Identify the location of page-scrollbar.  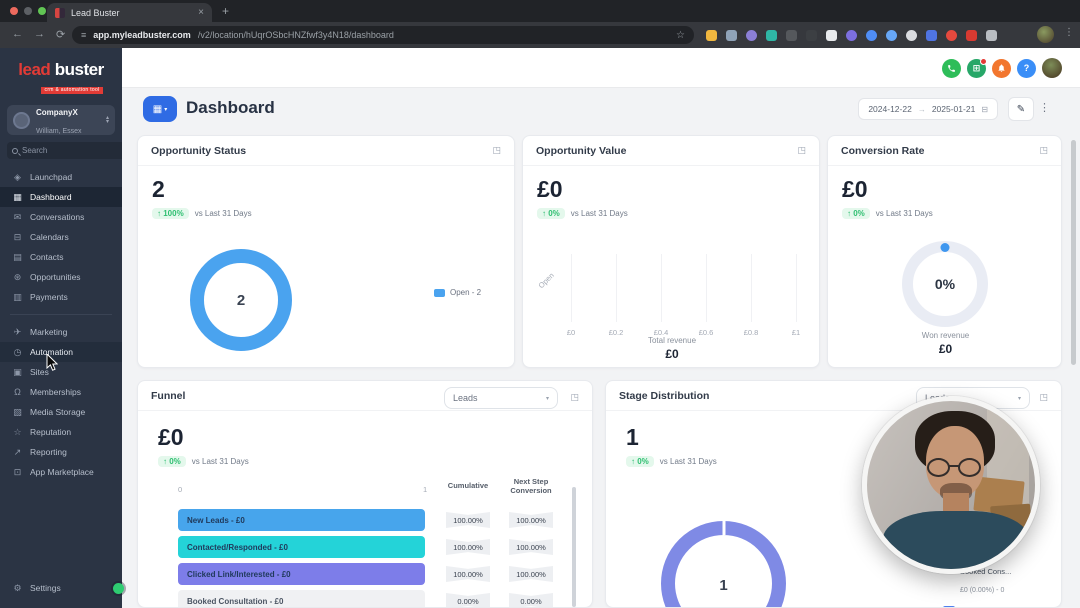
(1073, 252).